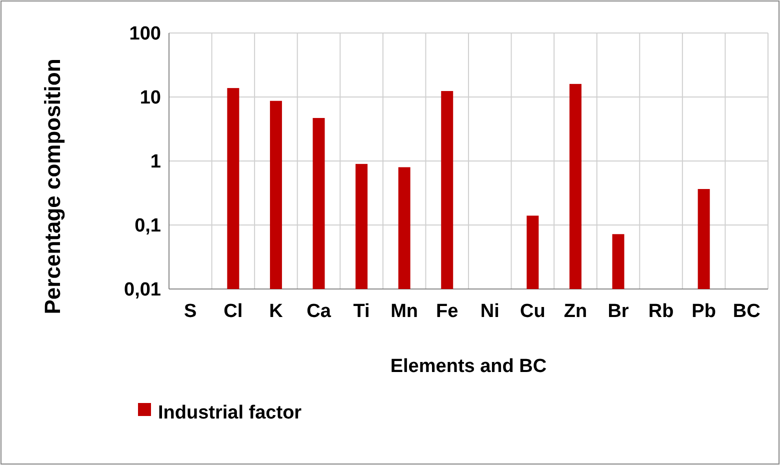 Image resolution: width=780 pixels, height=465 pixels. What do you see at coordinates (233, 311) in the screenshot?
I see `x-tick-label: Cl` at bounding box center [233, 311].